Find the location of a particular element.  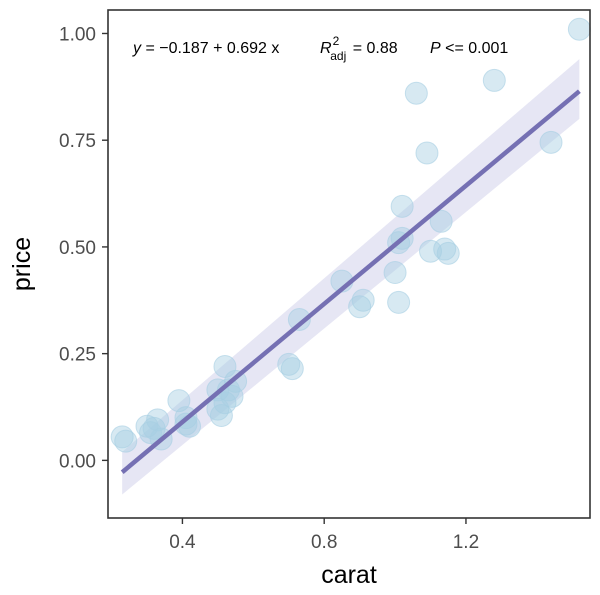

equation-terms: = −0.187 + 0.692 x is located at coordinates (210, 48).